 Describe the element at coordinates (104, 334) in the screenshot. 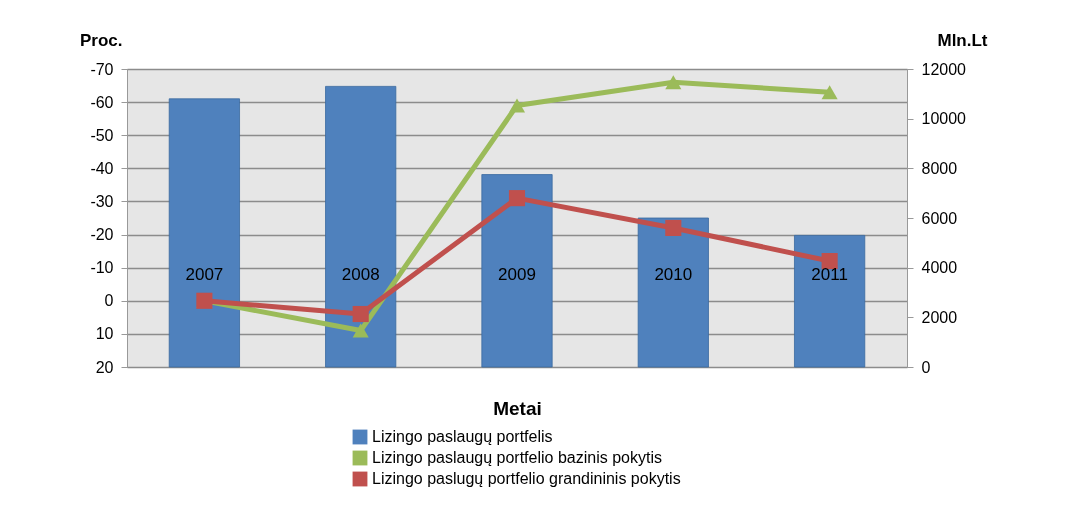

I see `y-tick-label: 10` at that location.